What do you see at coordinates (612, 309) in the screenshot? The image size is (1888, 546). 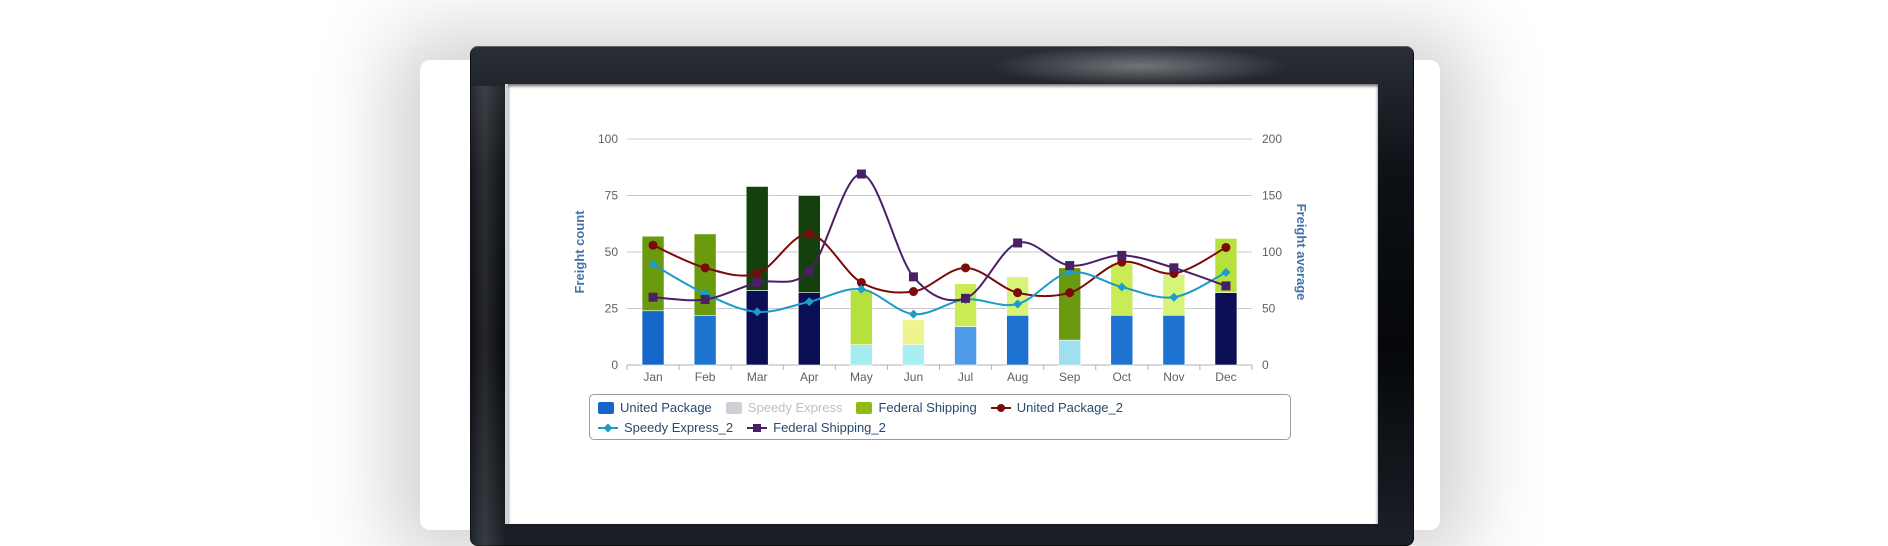 I see `y-left-tick-label: 25` at bounding box center [612, 309].